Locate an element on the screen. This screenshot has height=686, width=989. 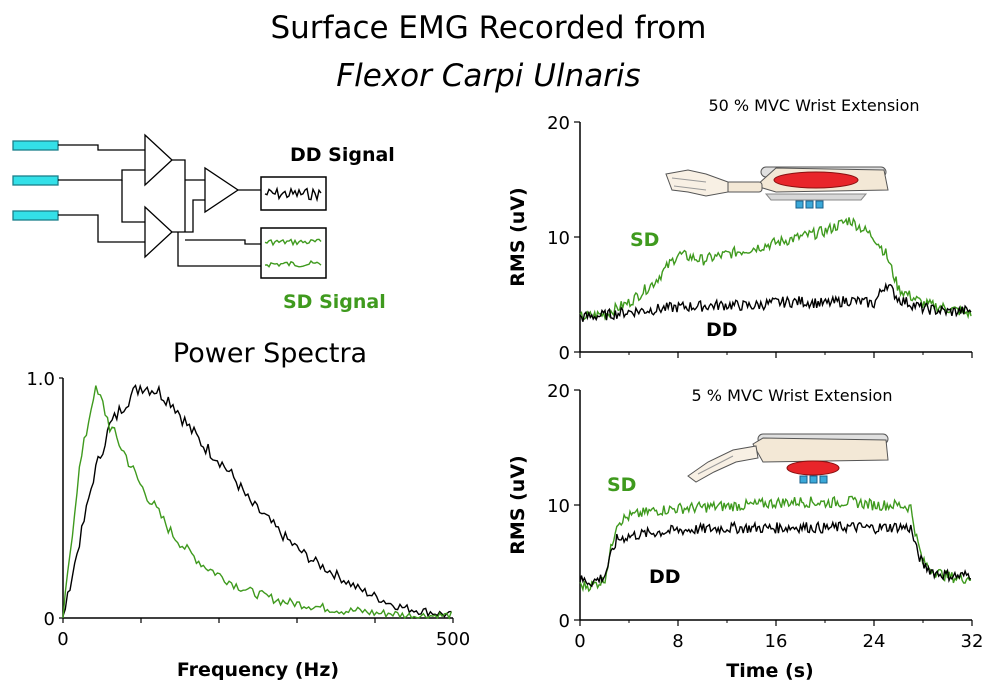
x-tick-label: 32 is located at coordinates (972, 641).